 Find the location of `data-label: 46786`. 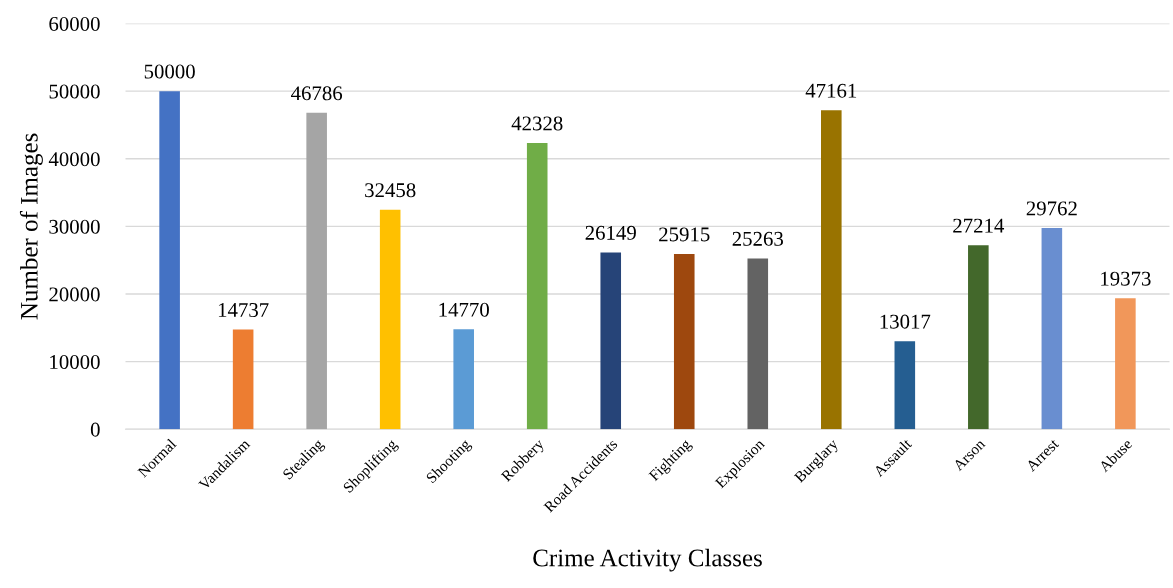

data-label: 46786 is located at coordinates (317, 93).